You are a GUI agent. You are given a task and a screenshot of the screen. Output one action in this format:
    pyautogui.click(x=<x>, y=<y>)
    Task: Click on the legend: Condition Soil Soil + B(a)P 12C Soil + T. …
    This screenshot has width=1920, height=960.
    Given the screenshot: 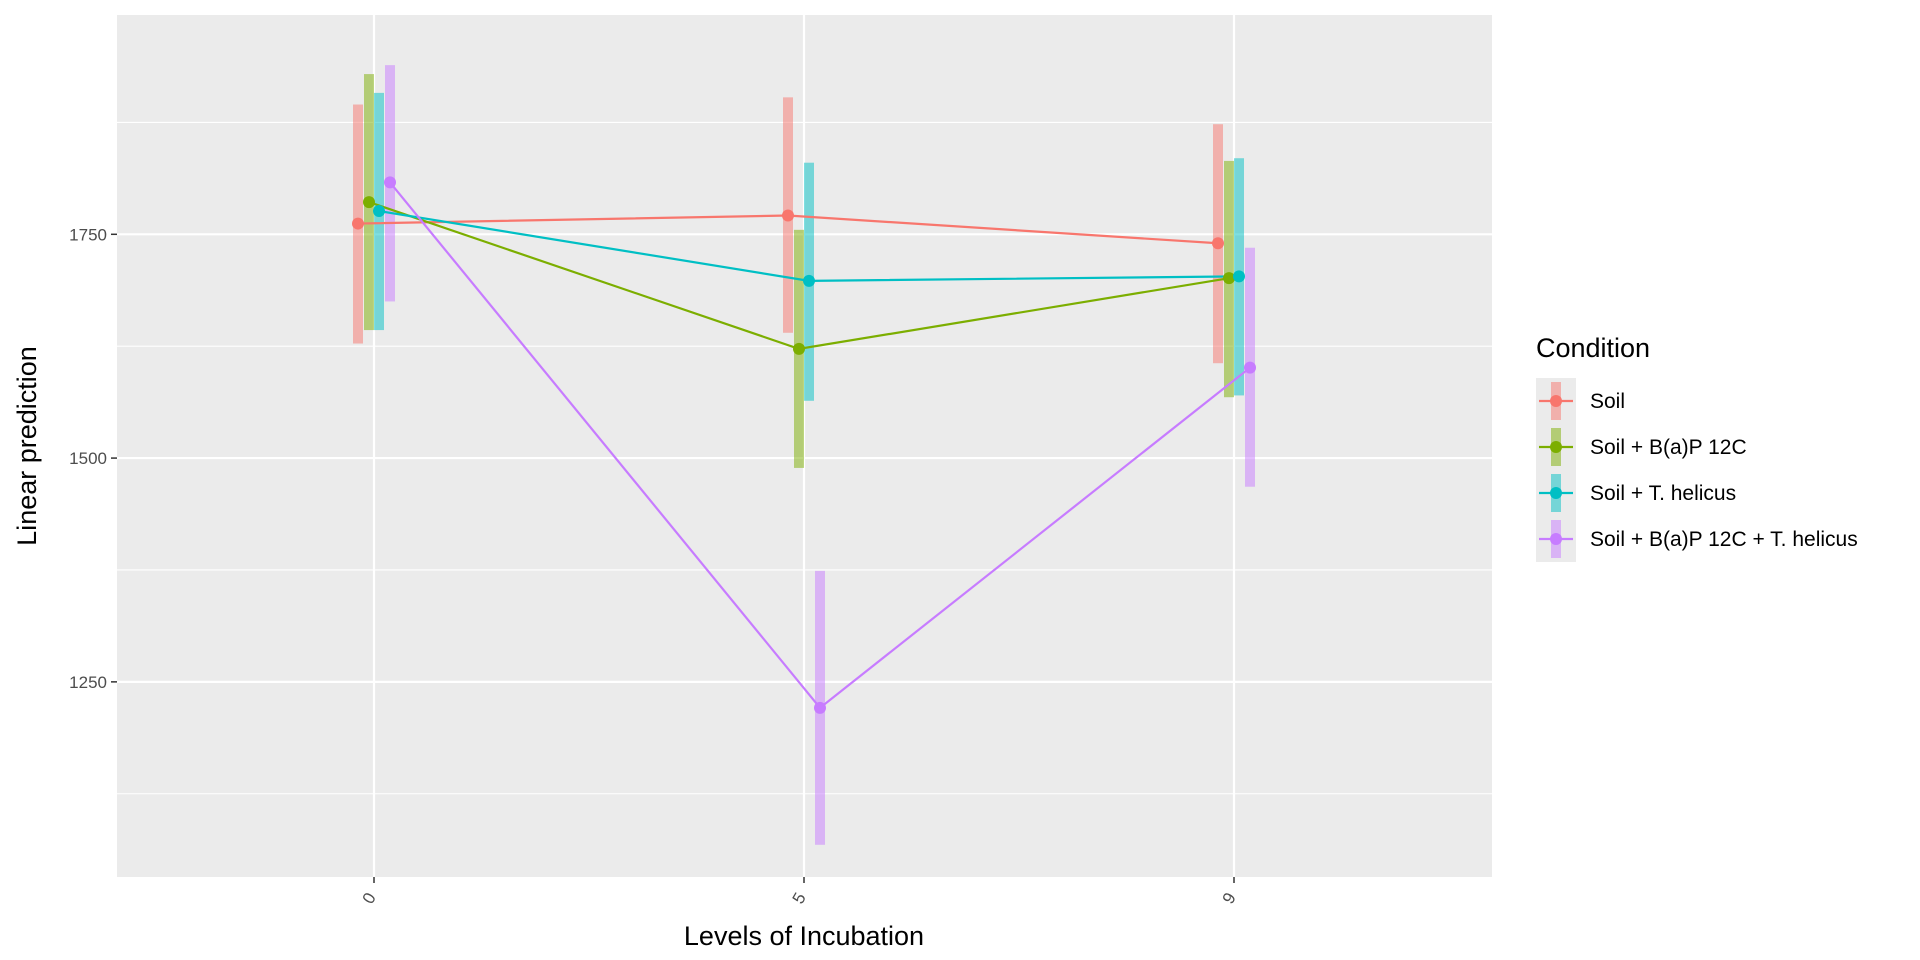 What is the action you would take?
    pyautogui.click(x=1697, y=447)
    